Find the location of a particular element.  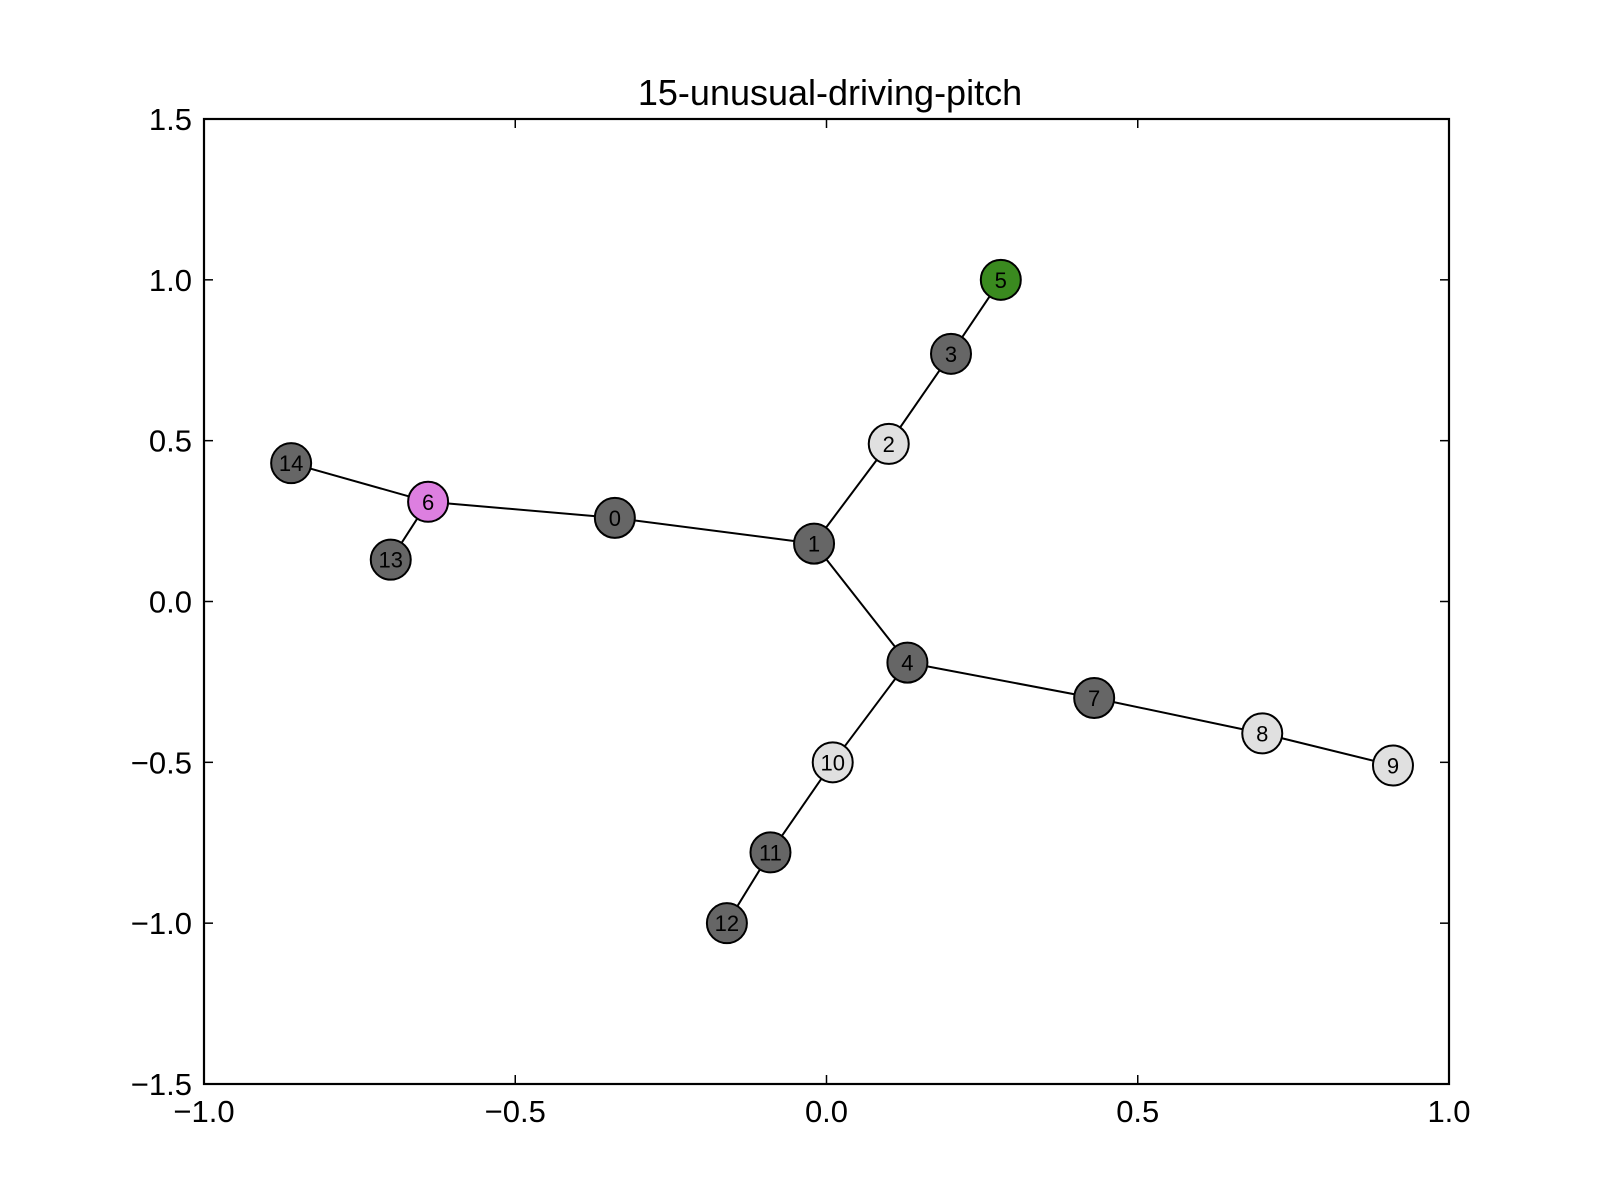

node-label: 10 is located at coordinates (832, 762).